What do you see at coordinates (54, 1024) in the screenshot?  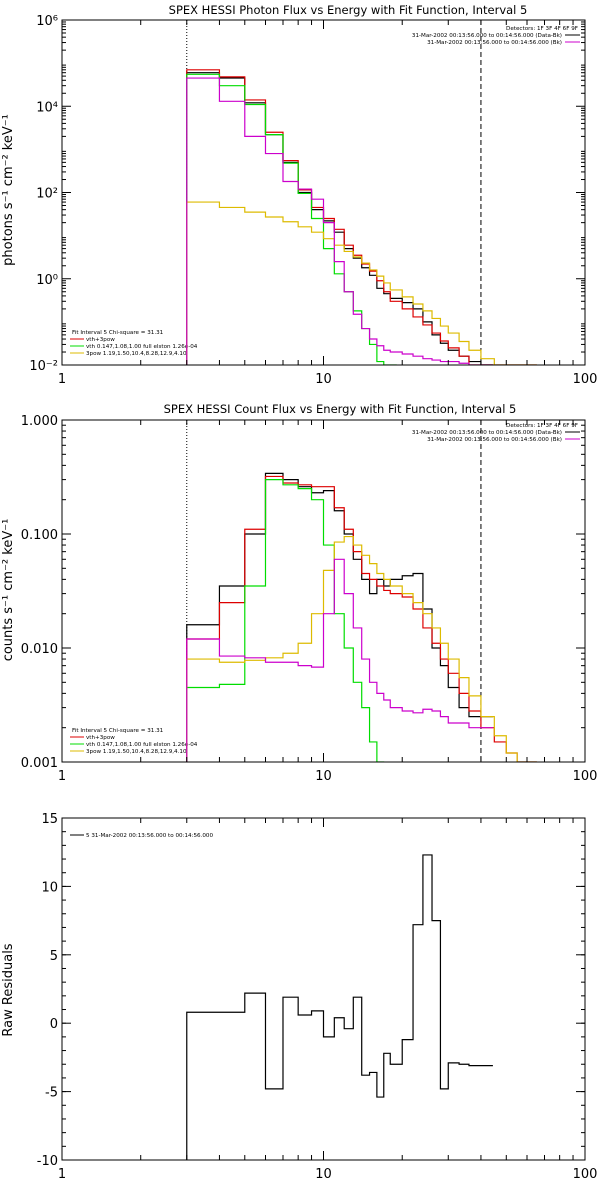 I see `y-tick-label: 0` at bounding box center [54, 1024].